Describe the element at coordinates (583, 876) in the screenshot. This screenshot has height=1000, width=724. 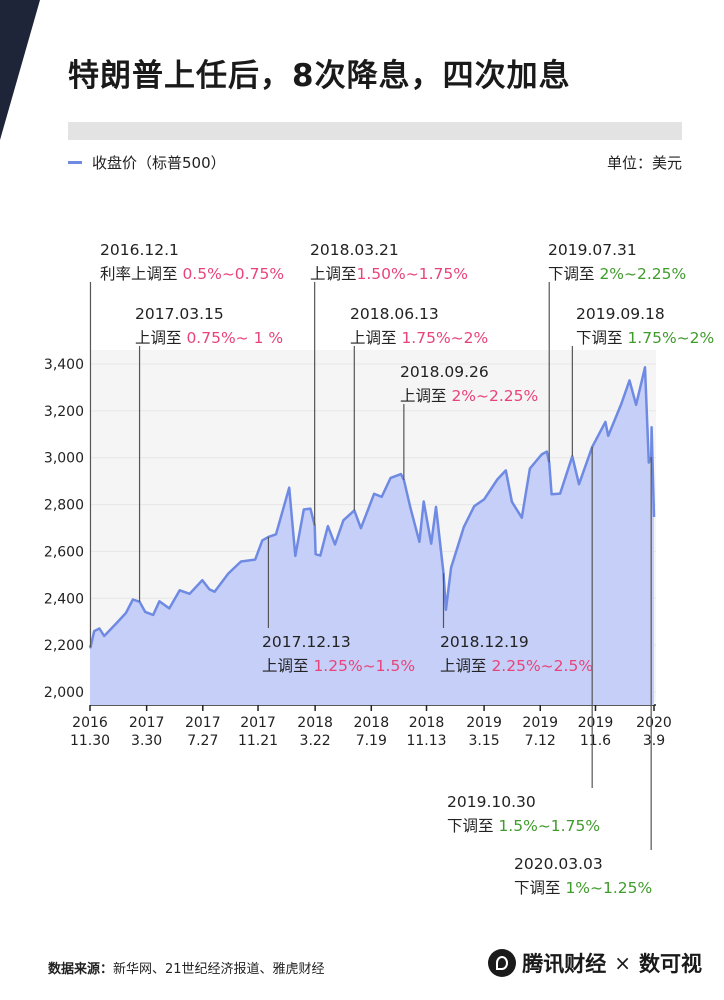
I see `rate-annotation: 2020.03.03 下调至 1%~1.25%` at that location.